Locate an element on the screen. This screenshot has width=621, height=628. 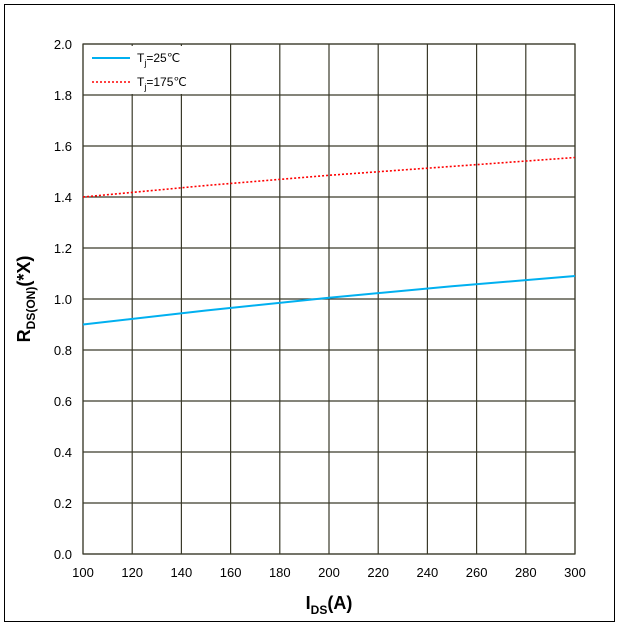
legend-label-tj175: Tj=175℃ is located at coordinates (162, 83).